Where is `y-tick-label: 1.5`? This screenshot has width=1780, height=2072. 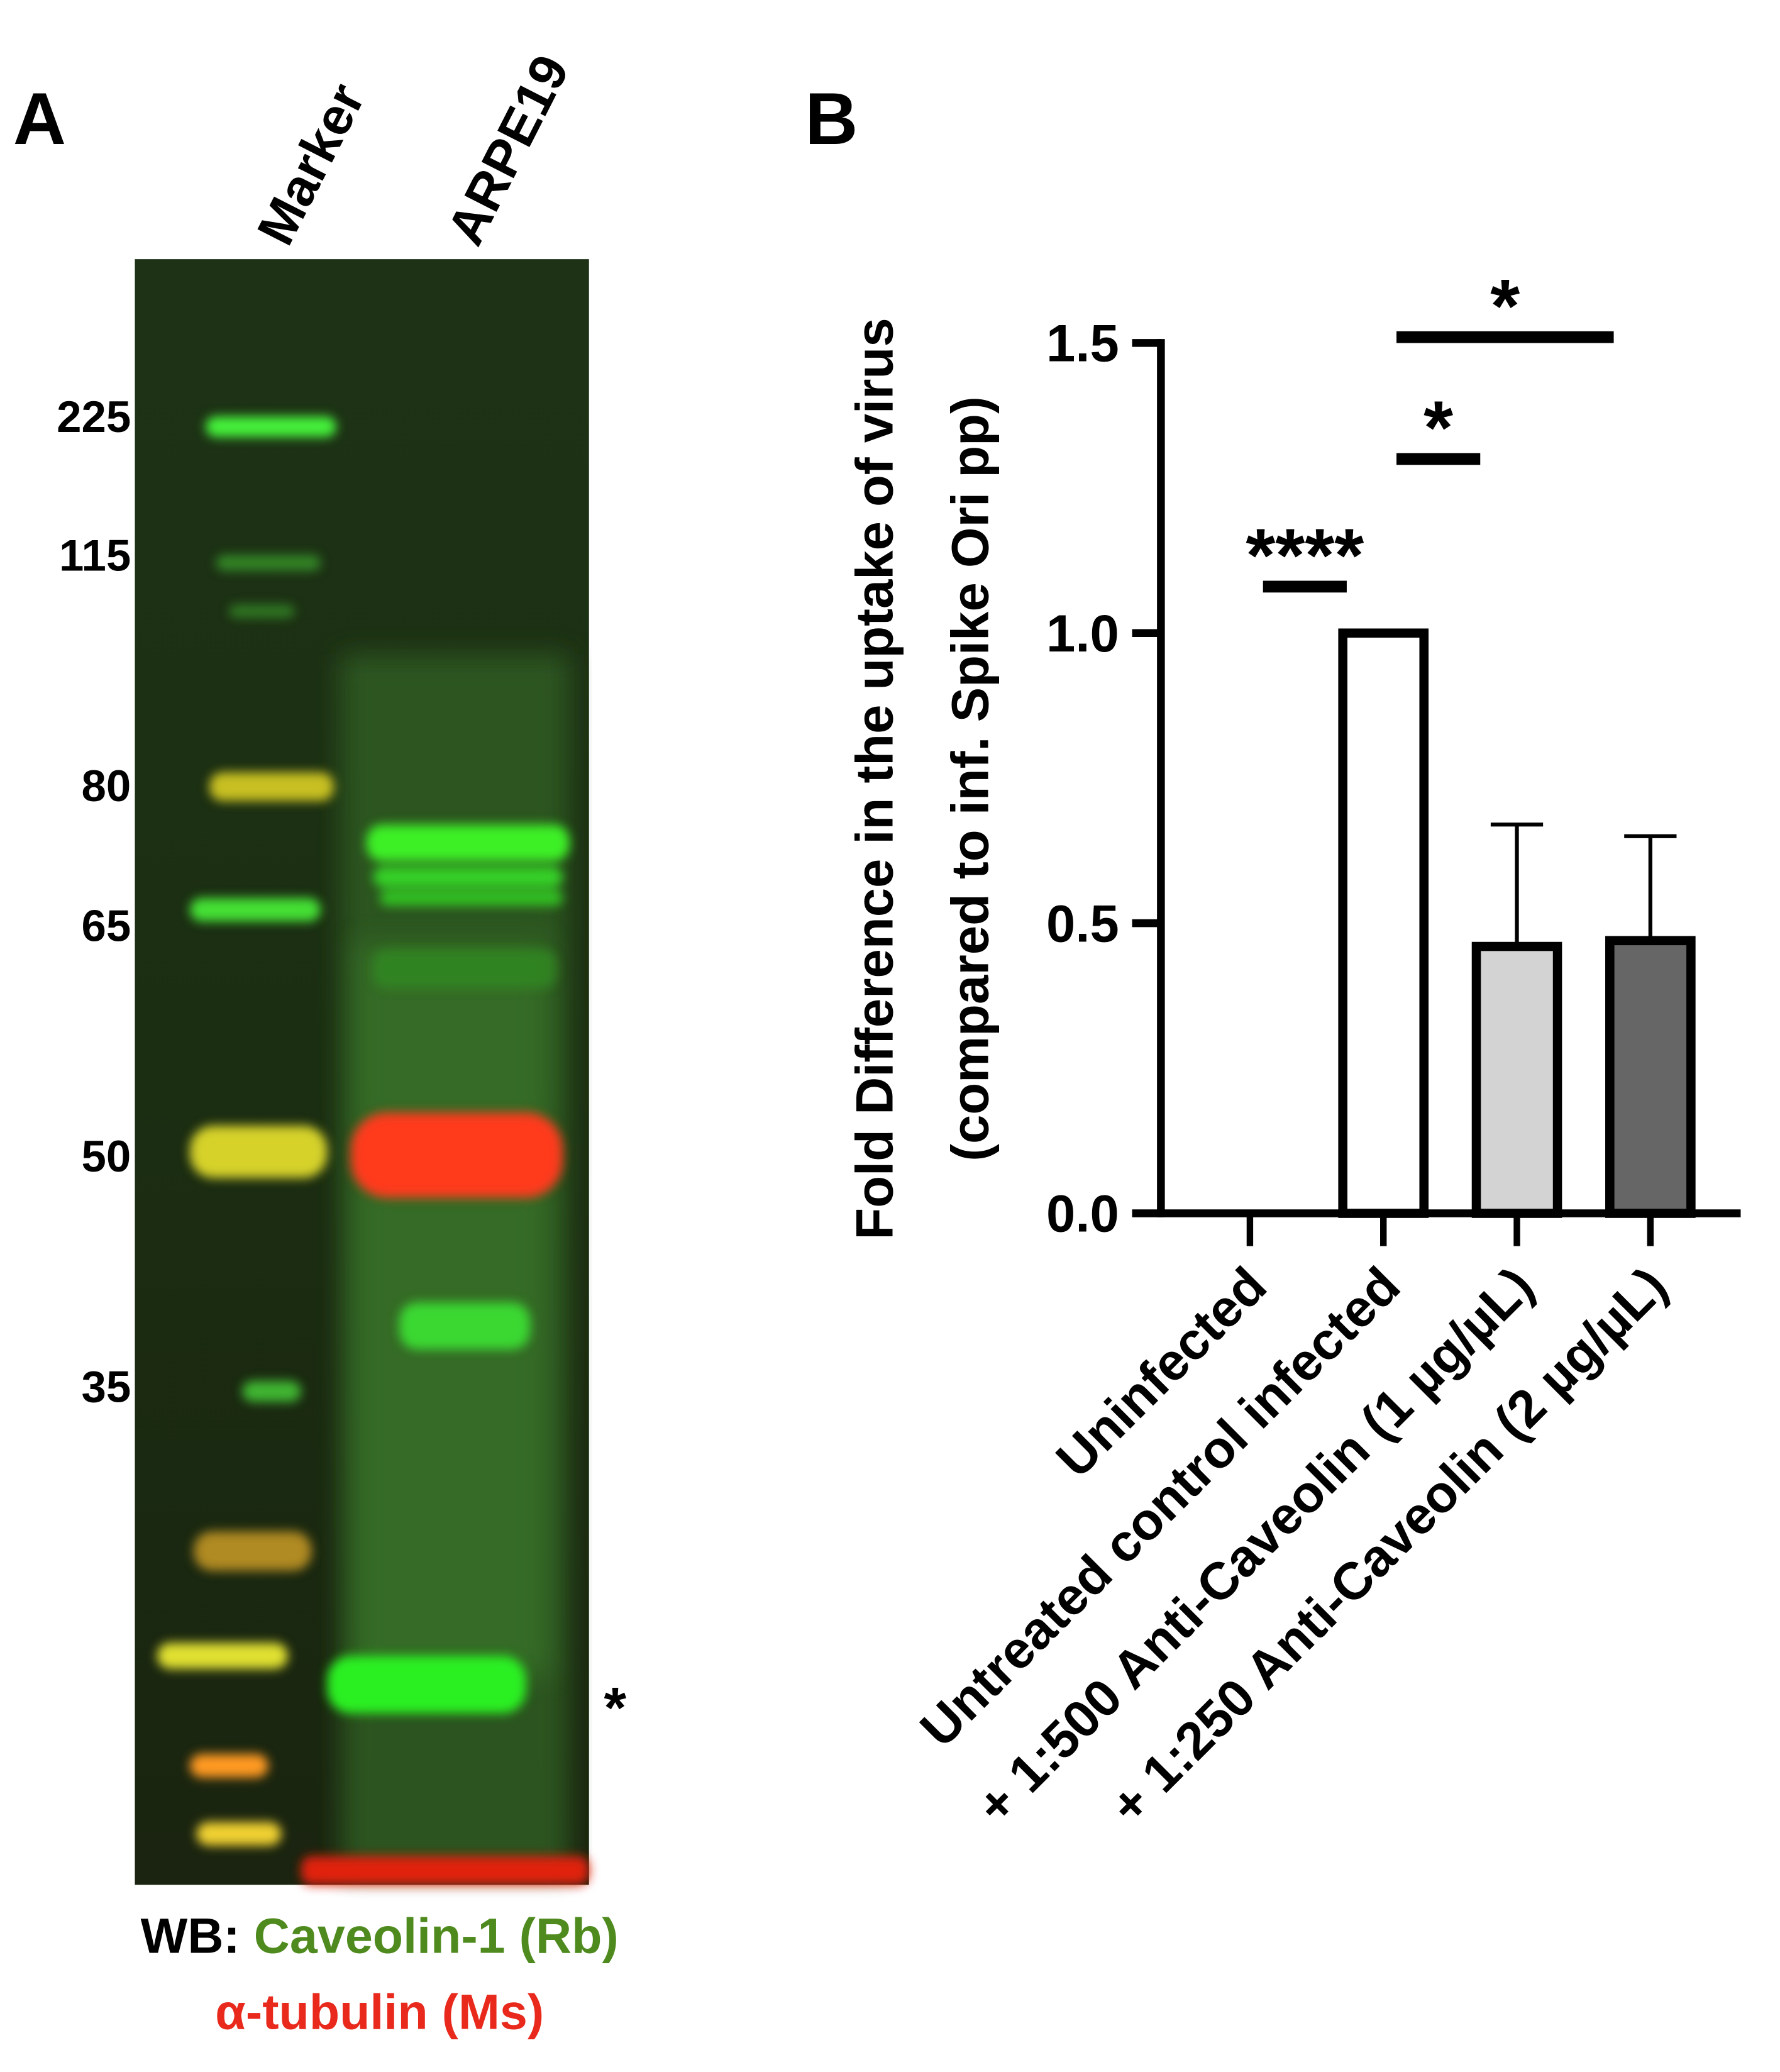 y-tick-label: 1.5 is located at coordinates (1082, 343).